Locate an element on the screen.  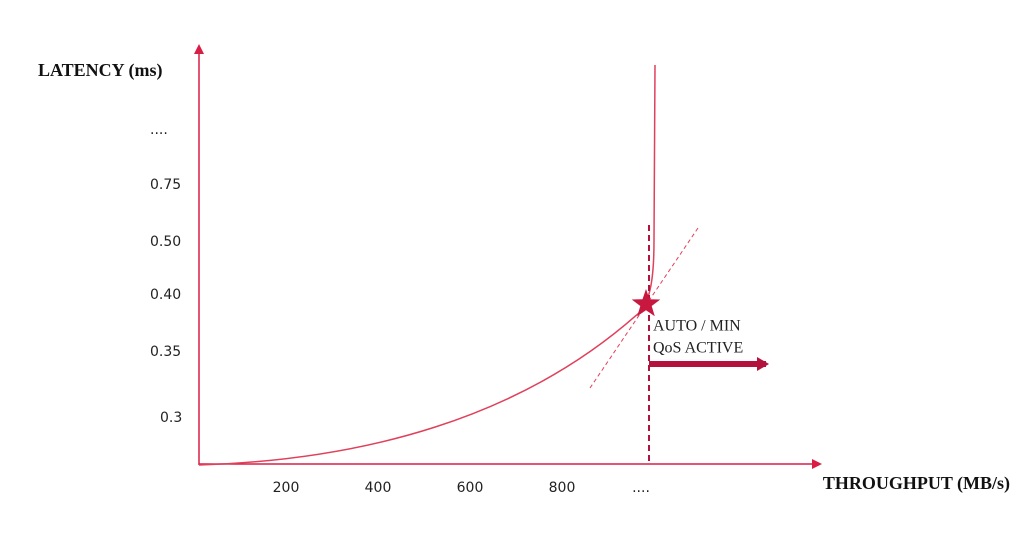
x-tick-label: 600 is located at coordinates (470, 488).